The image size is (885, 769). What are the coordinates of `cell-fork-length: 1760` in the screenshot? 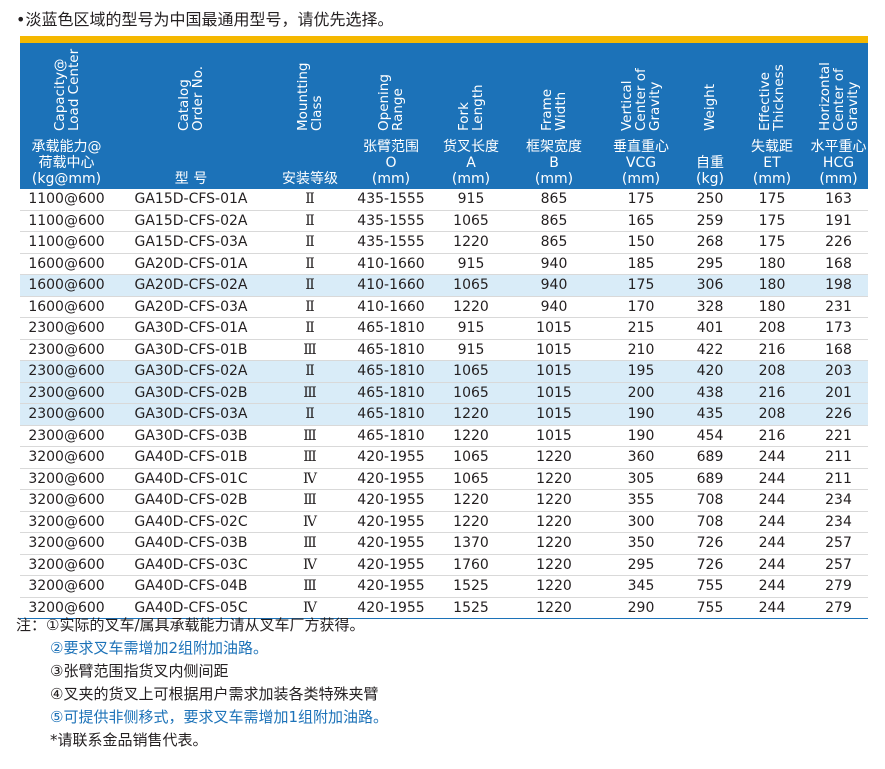 It's located at (471, 565).